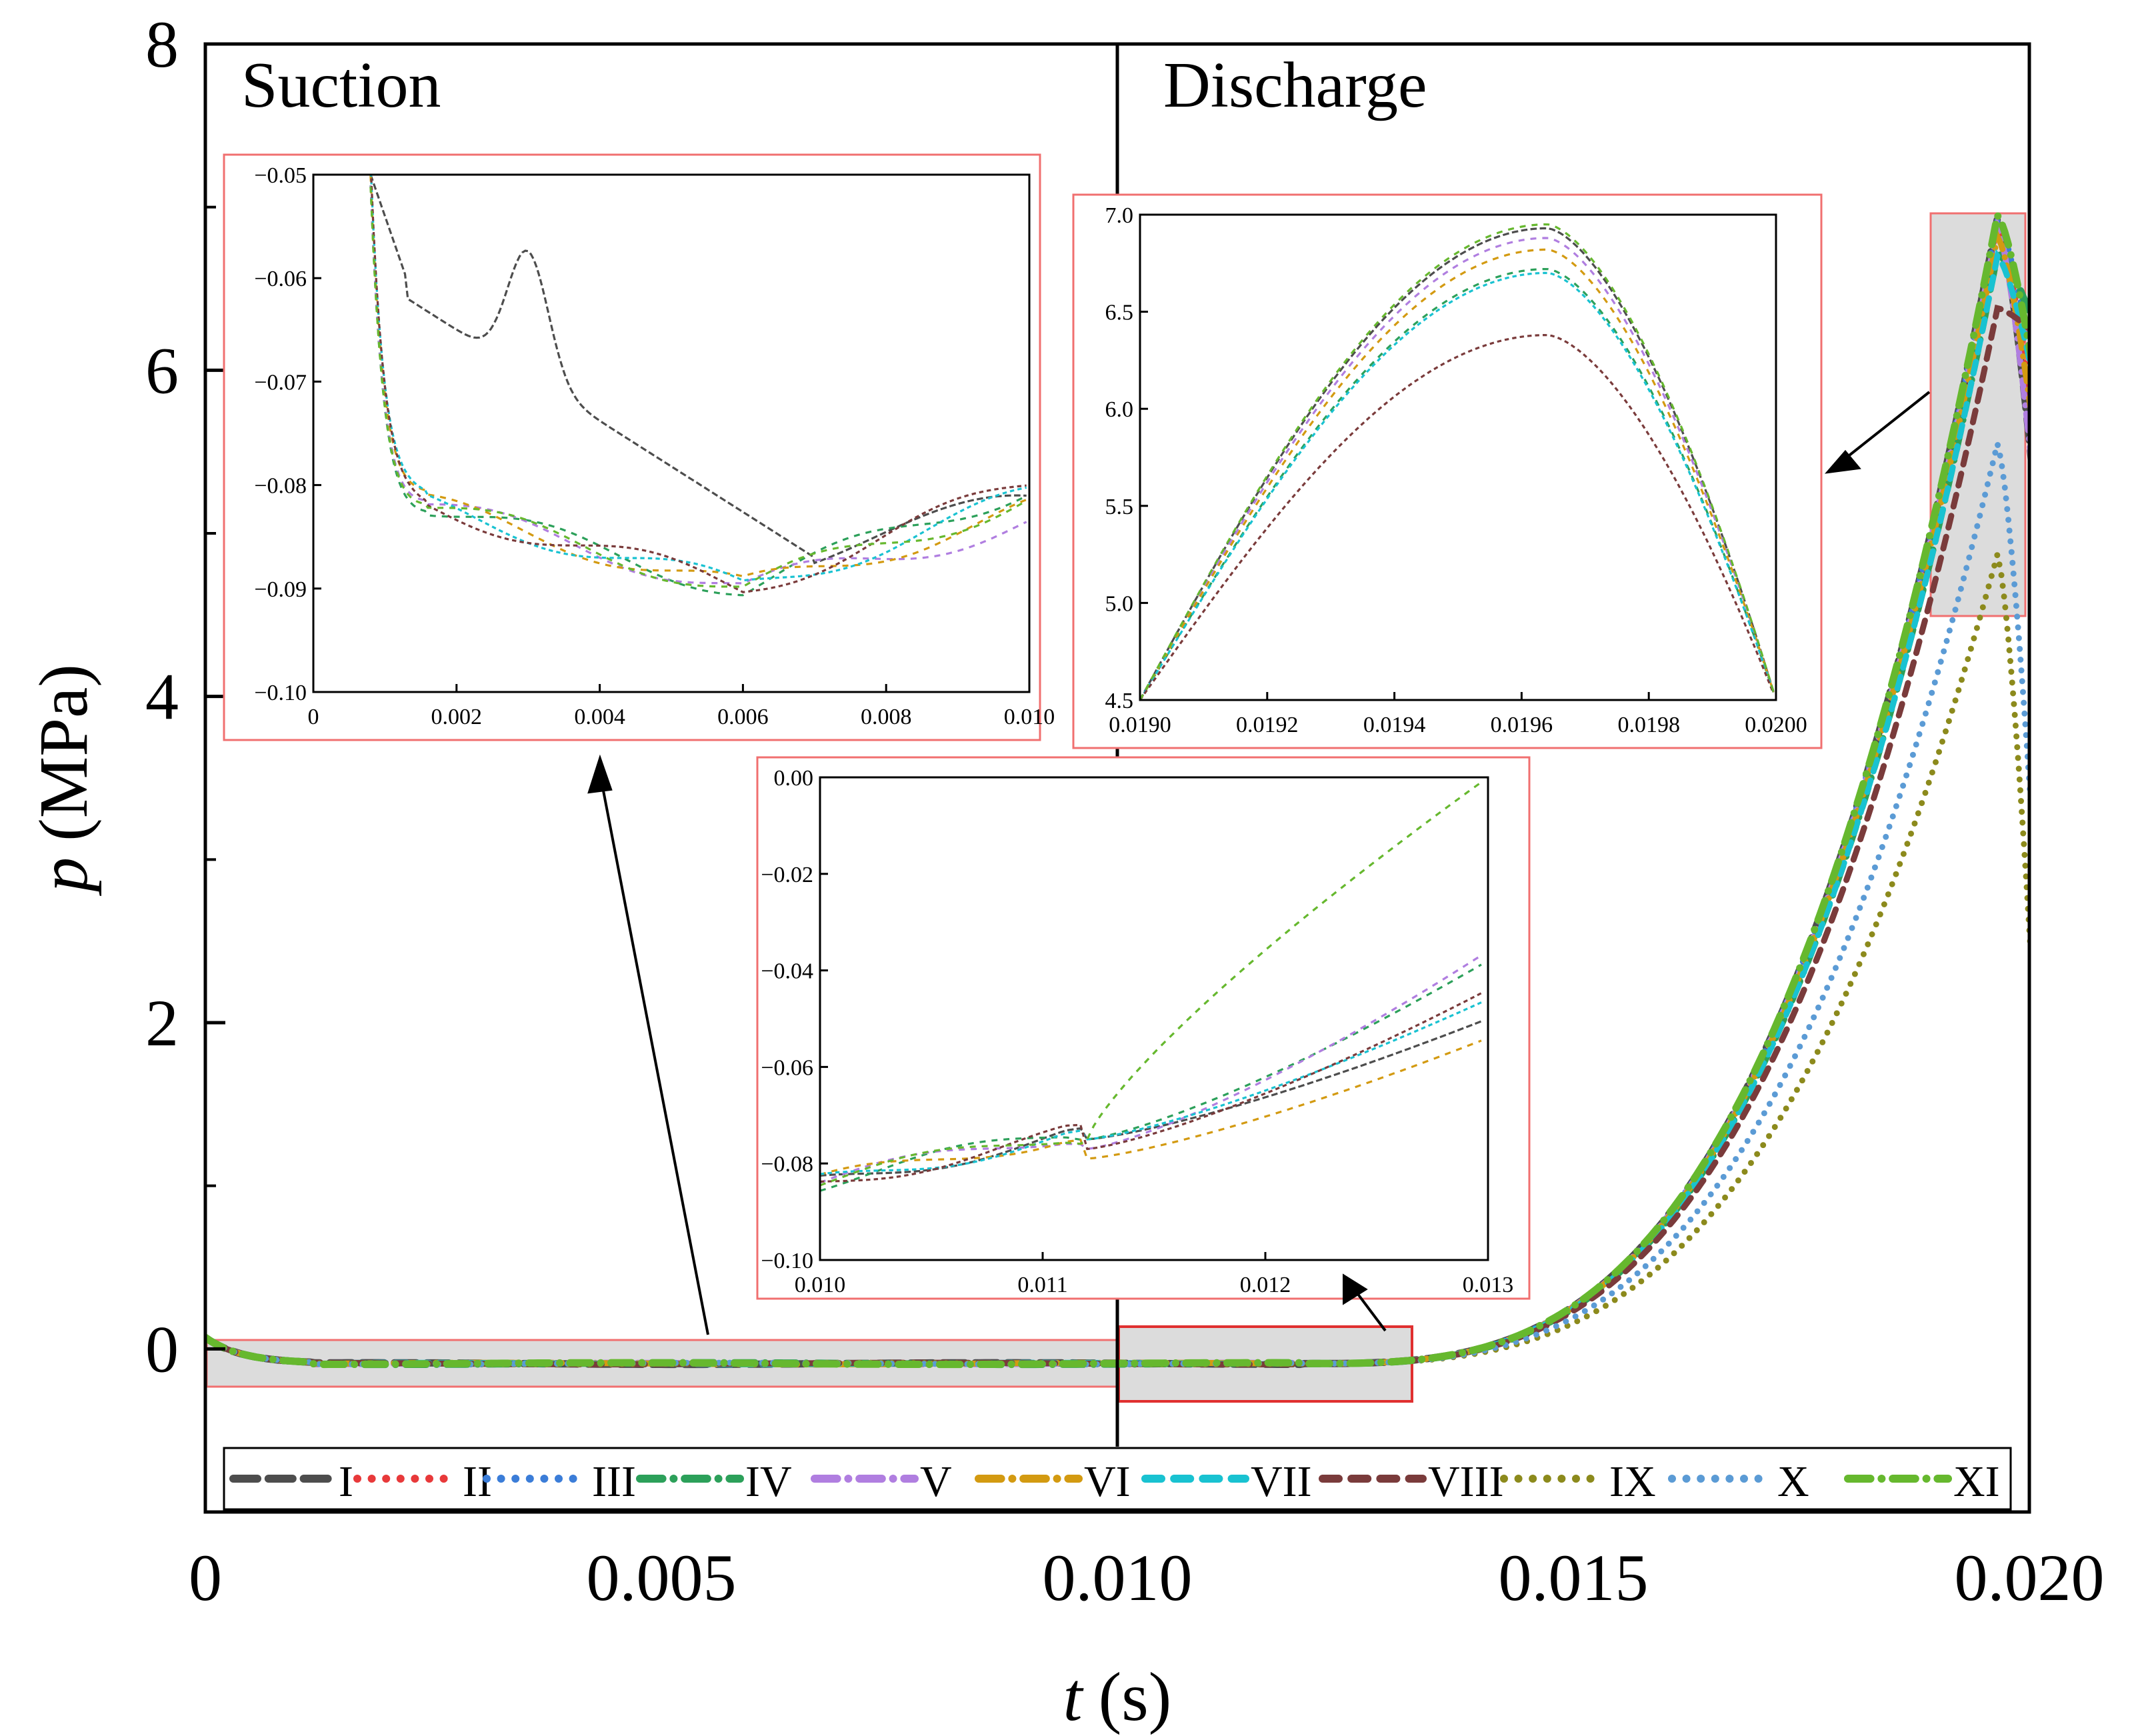 The width and height of the screenshot is (2136, 1736). Describe the element at coordinates (1466, 1481) in the screenshot. I see `legend-label-VIII: VIII` at that location.